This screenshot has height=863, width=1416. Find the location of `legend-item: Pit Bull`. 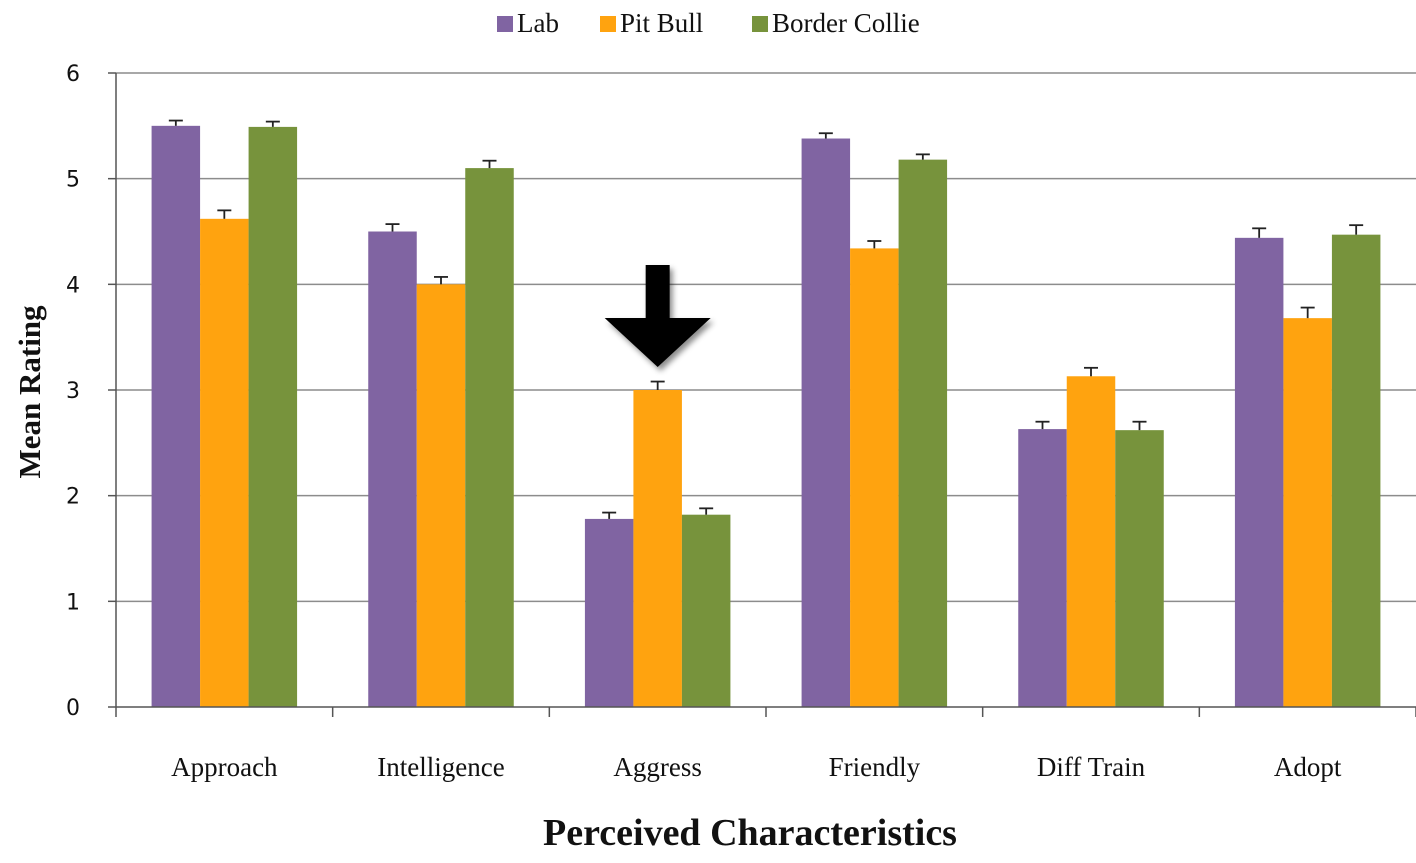

legend-item: Pit Bull is located at coordinates (651, 23).